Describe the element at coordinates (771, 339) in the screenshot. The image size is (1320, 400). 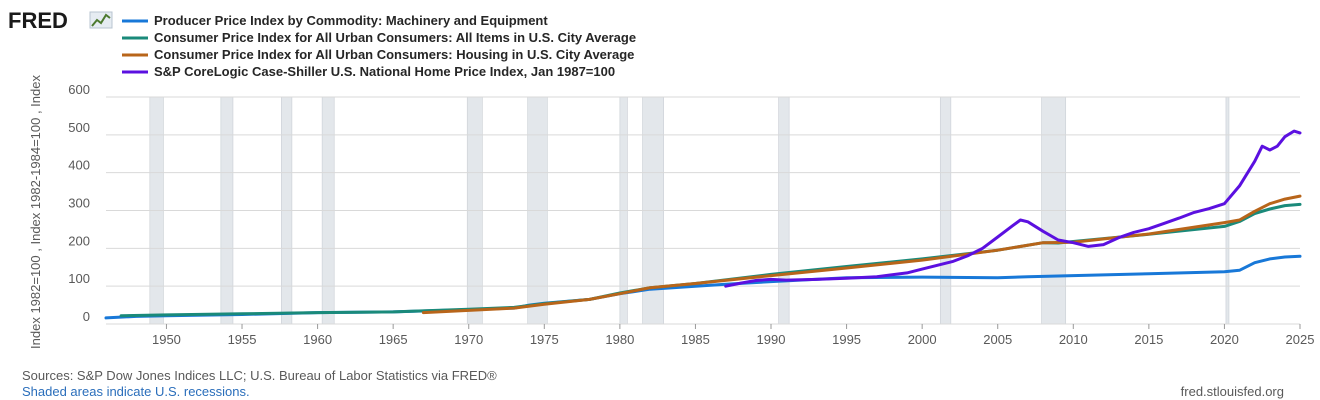
I see `x-tick-label: 1990` at that location.